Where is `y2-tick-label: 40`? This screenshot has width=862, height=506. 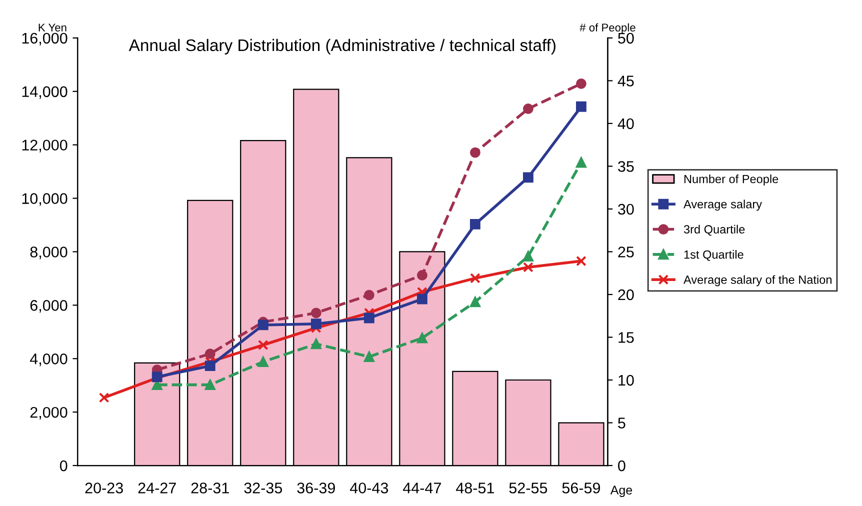
y2-tick-label: 40 is located at coordinates (626, 124).